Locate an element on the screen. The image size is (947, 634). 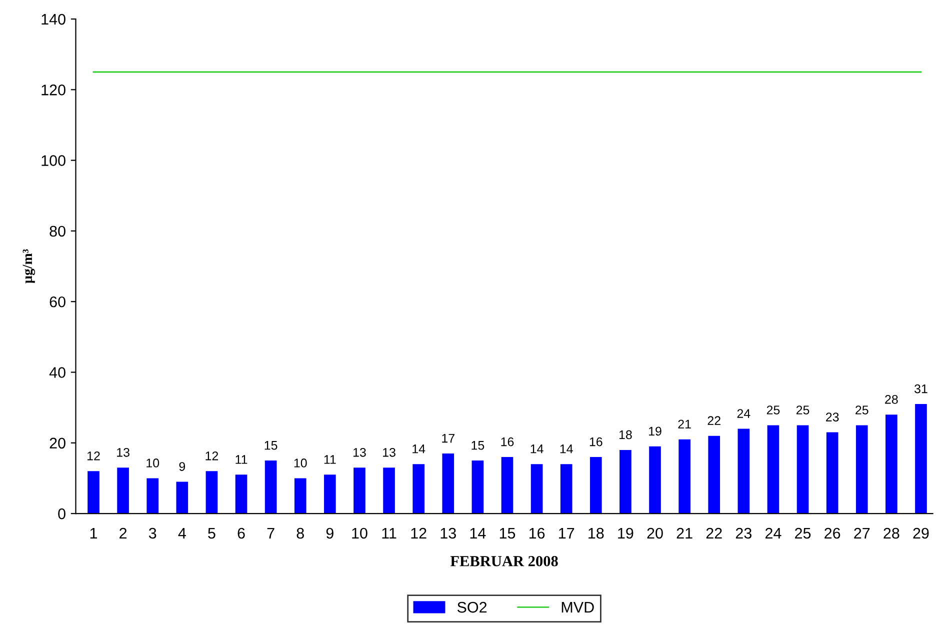
y-tick-label: 120 is located at coordinates (54, 90).